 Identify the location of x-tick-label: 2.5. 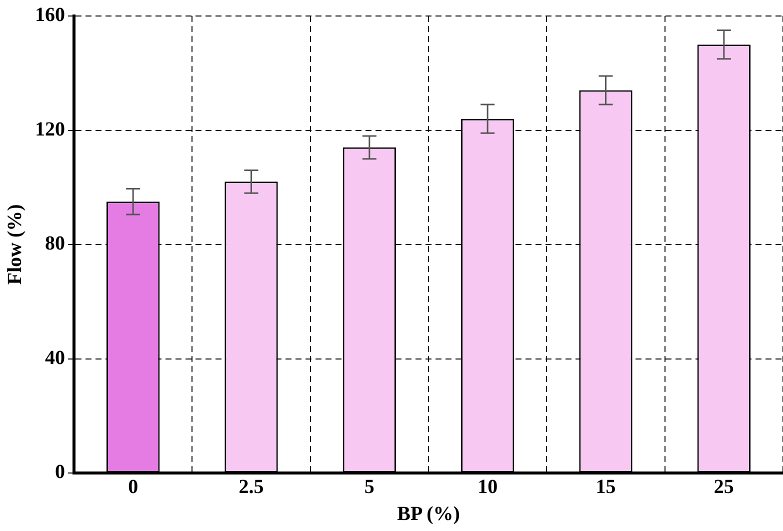
(251, 487).